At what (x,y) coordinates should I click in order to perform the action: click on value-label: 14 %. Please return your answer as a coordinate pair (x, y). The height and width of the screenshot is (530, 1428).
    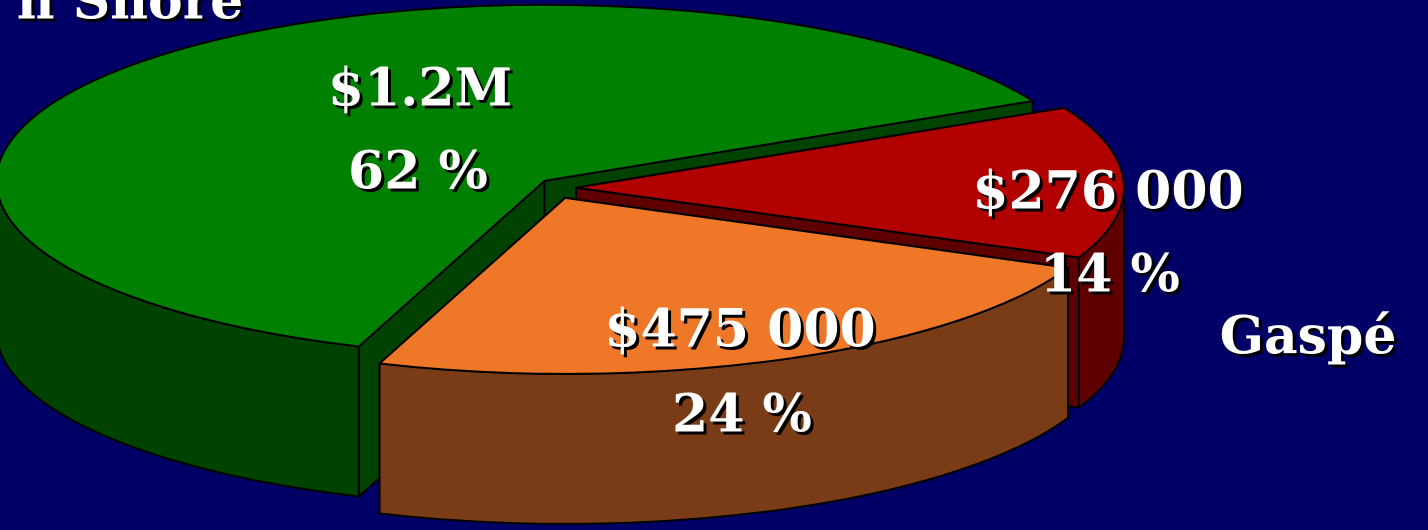
    Looking at the image, I should click on (1110, 274).